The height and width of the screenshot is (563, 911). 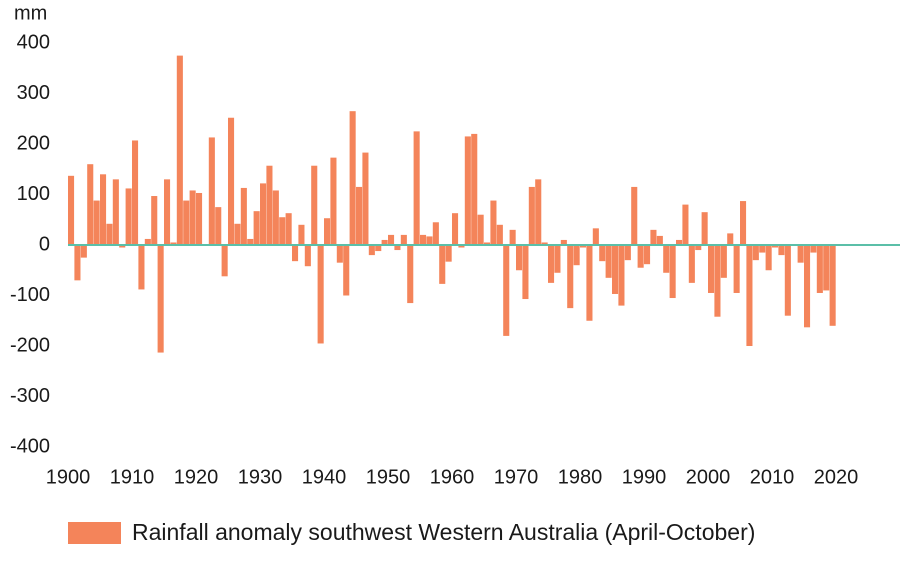 I want to click on x-tick-label: 1900, so click(x=68, y=477).